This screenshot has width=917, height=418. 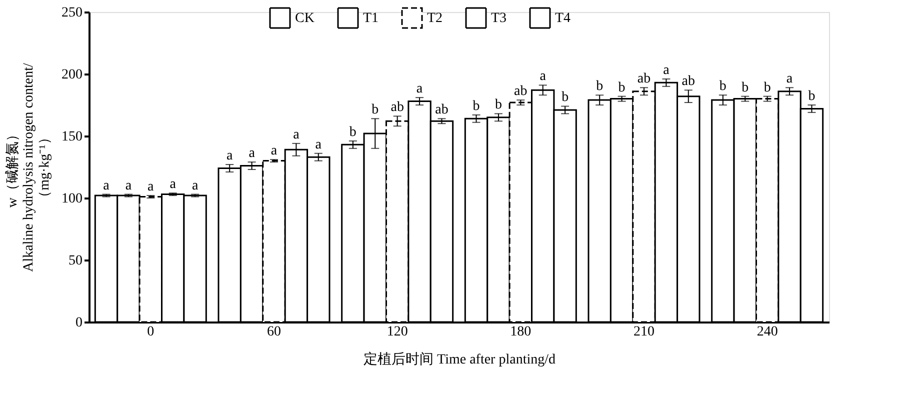 What do you see at coordinates (460, 360) in the screenshot?
I see `x-axis-title: 定植后时间 Time after planting/d` at bounding box center [460, 360].